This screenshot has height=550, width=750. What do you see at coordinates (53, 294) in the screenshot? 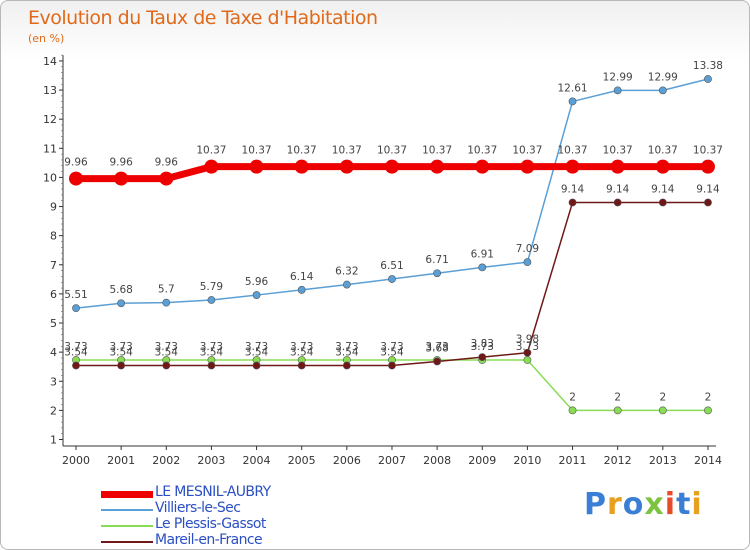
I see `y-tick-label: 6` at bounding box center [53, 294].